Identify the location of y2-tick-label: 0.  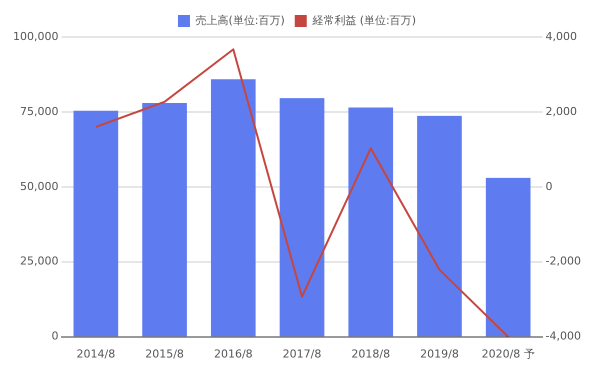
(549, 186).